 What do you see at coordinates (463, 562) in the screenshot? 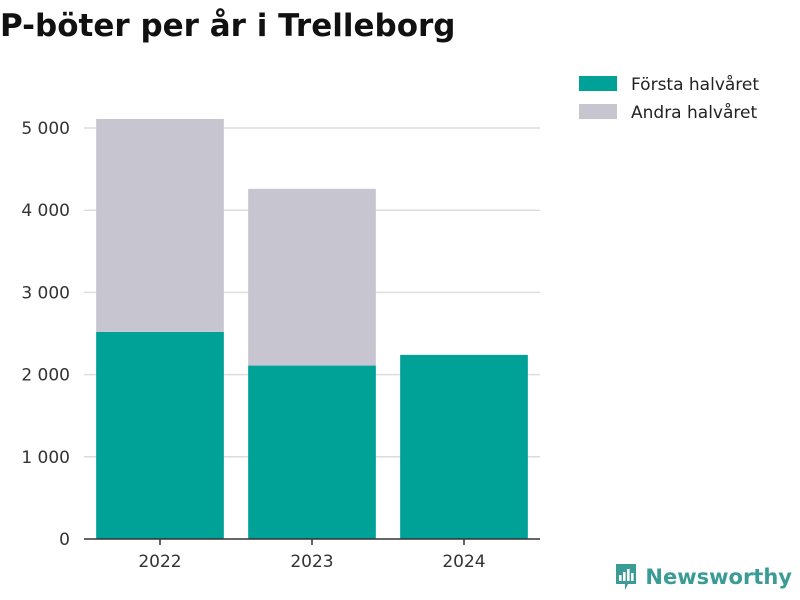
I see `x-tick-label: 2024` at bounding box center [463, 562].